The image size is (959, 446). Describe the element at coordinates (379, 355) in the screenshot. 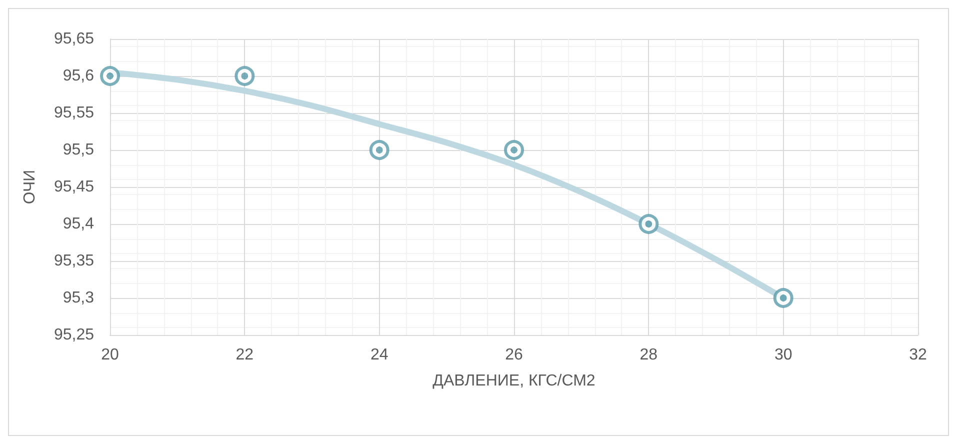

I see `x-tick-label: 24` at that location.